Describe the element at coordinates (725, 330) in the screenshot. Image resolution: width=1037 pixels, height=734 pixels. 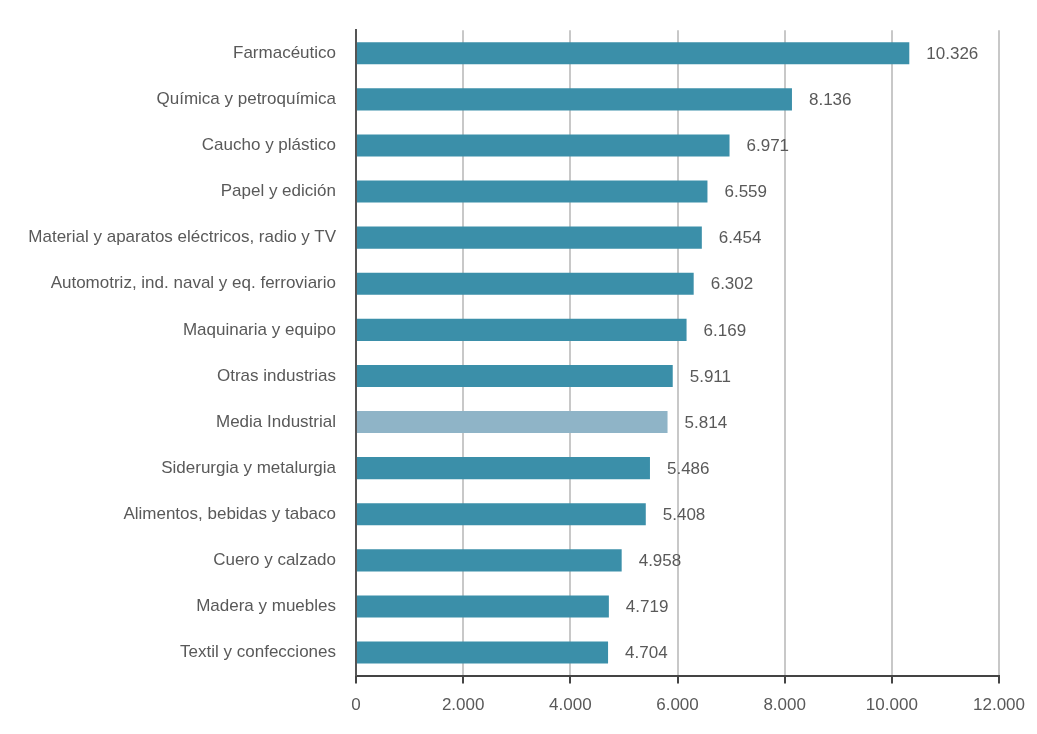
I see `data-label: 6.169` at that location.